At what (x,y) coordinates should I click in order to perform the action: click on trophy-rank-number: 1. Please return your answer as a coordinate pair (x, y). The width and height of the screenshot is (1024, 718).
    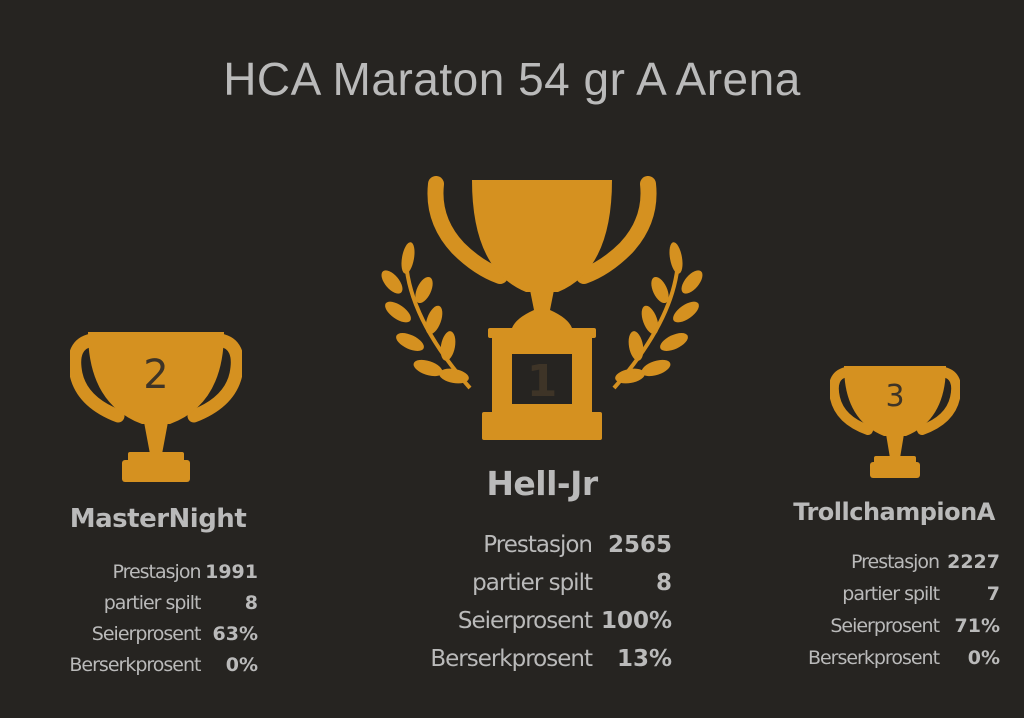
    Looking at the image, I should click on (542, 381).